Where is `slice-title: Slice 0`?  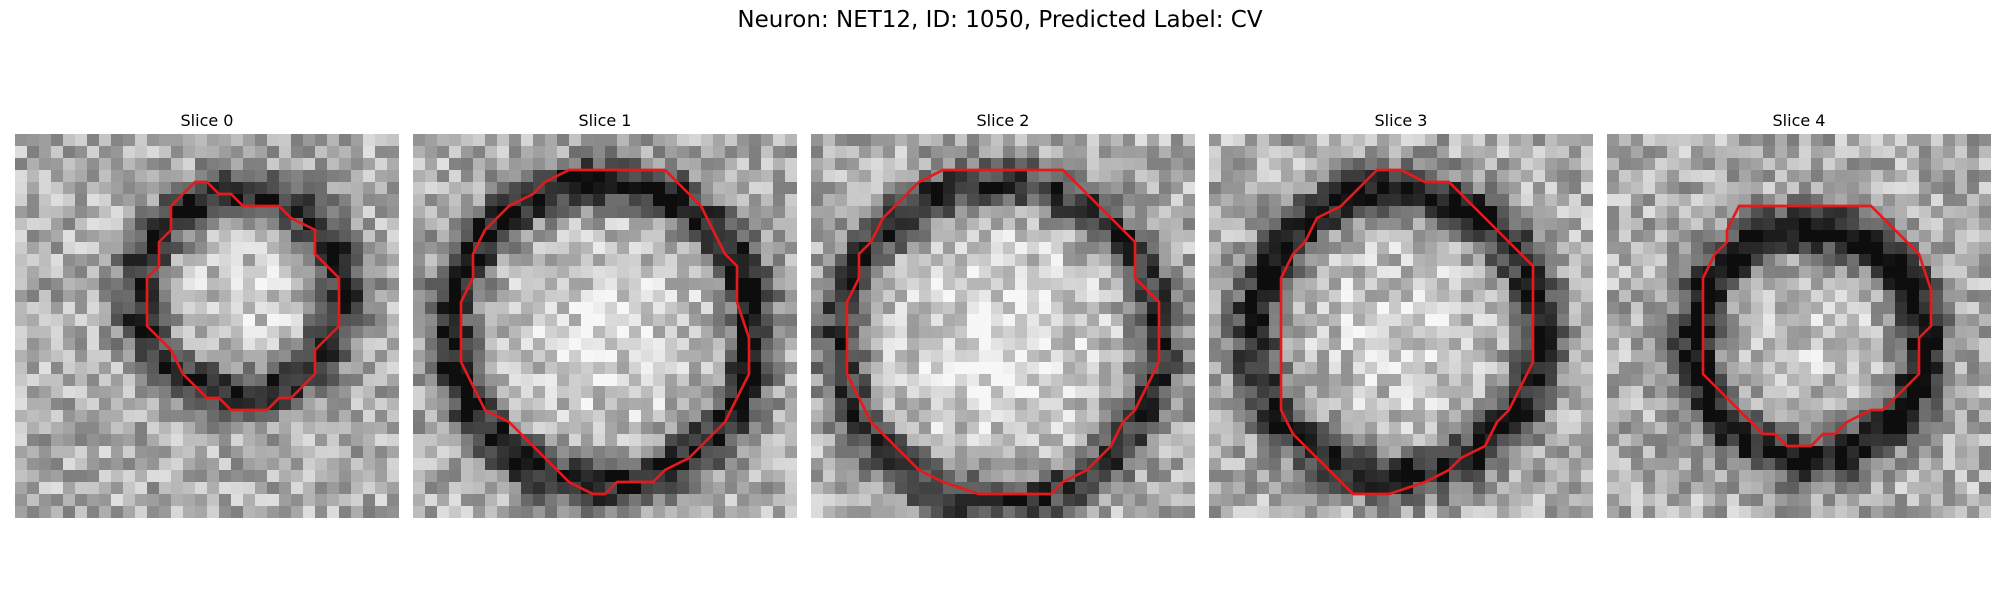 slice-title: Slice 0 is located at coordinates (207, 120).